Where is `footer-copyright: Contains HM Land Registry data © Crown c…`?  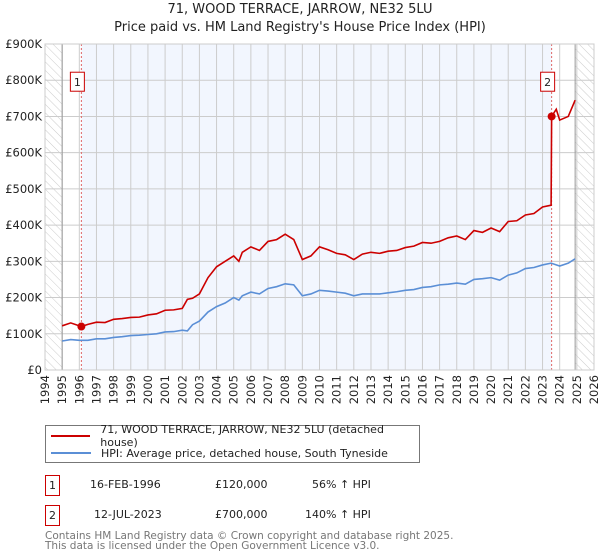
footer-copyright: Contains HM Land Registry data © Crown c… is located at coordinates (249, 536).